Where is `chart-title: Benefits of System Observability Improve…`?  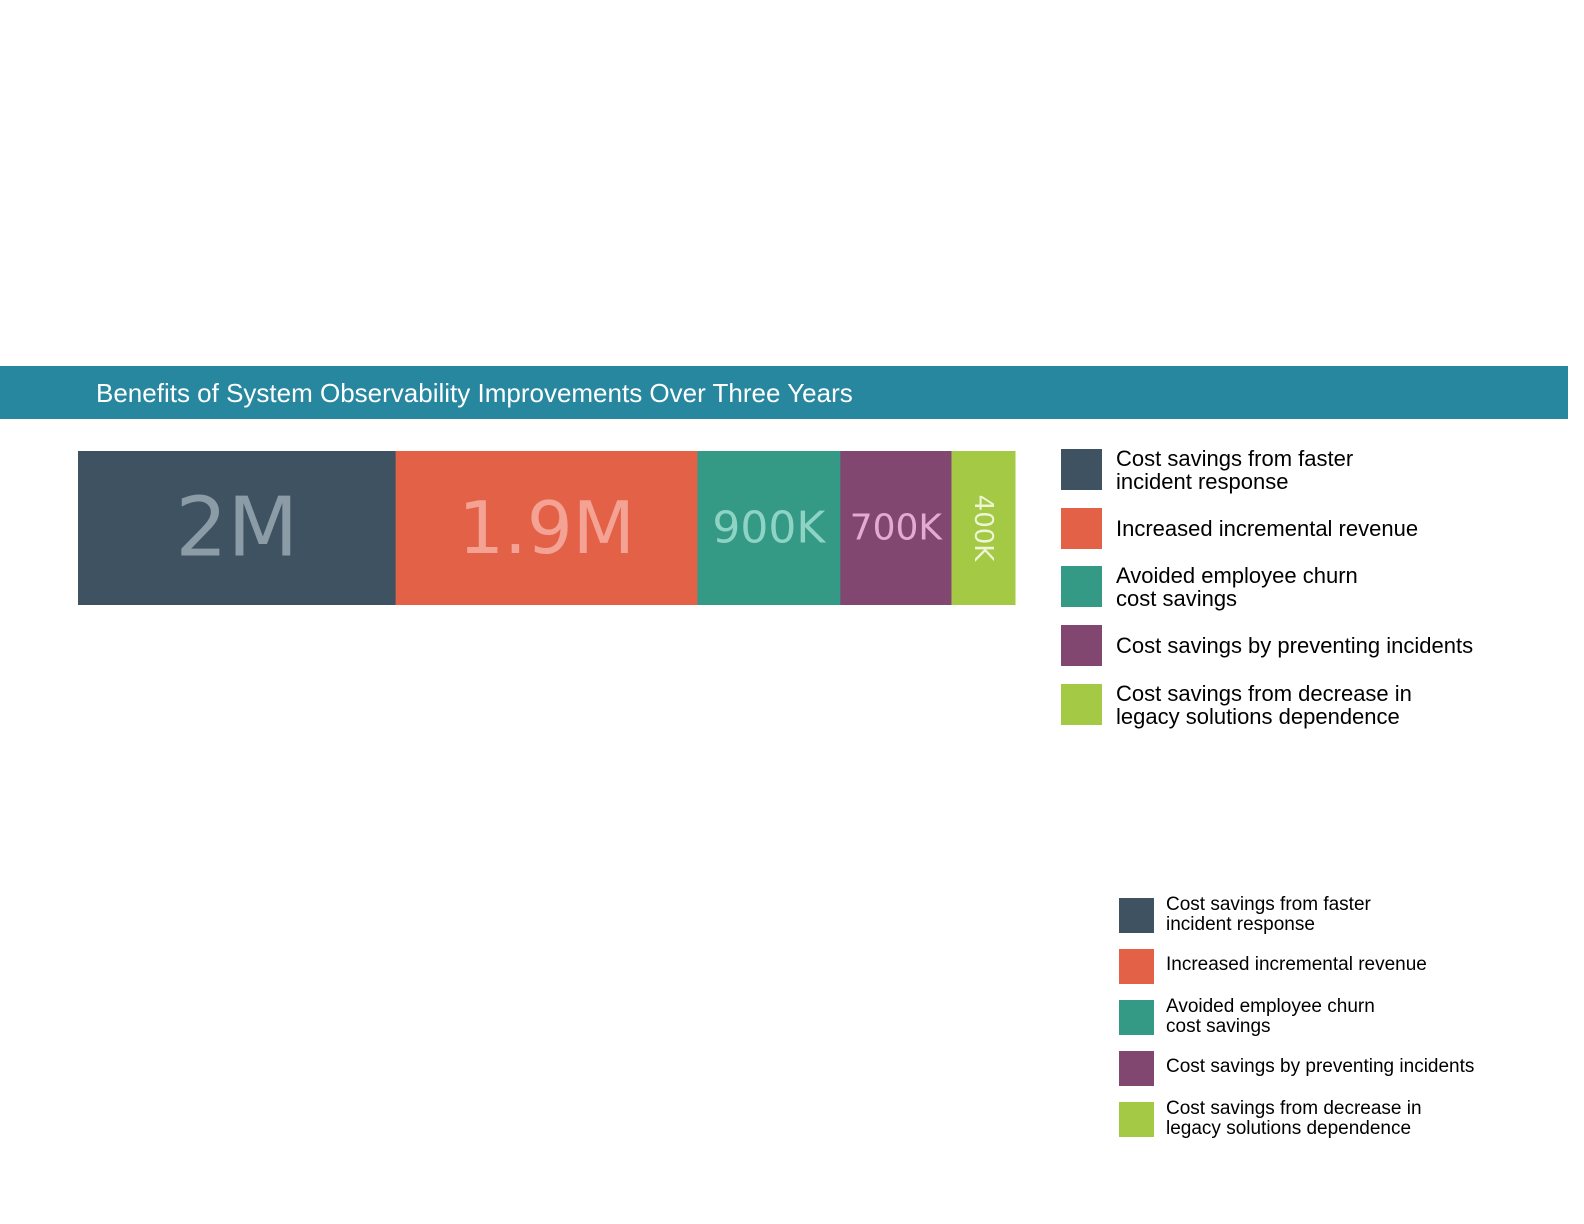 chart-title: Benefits of System Observability Improve… is located at coordinates (474, 393).